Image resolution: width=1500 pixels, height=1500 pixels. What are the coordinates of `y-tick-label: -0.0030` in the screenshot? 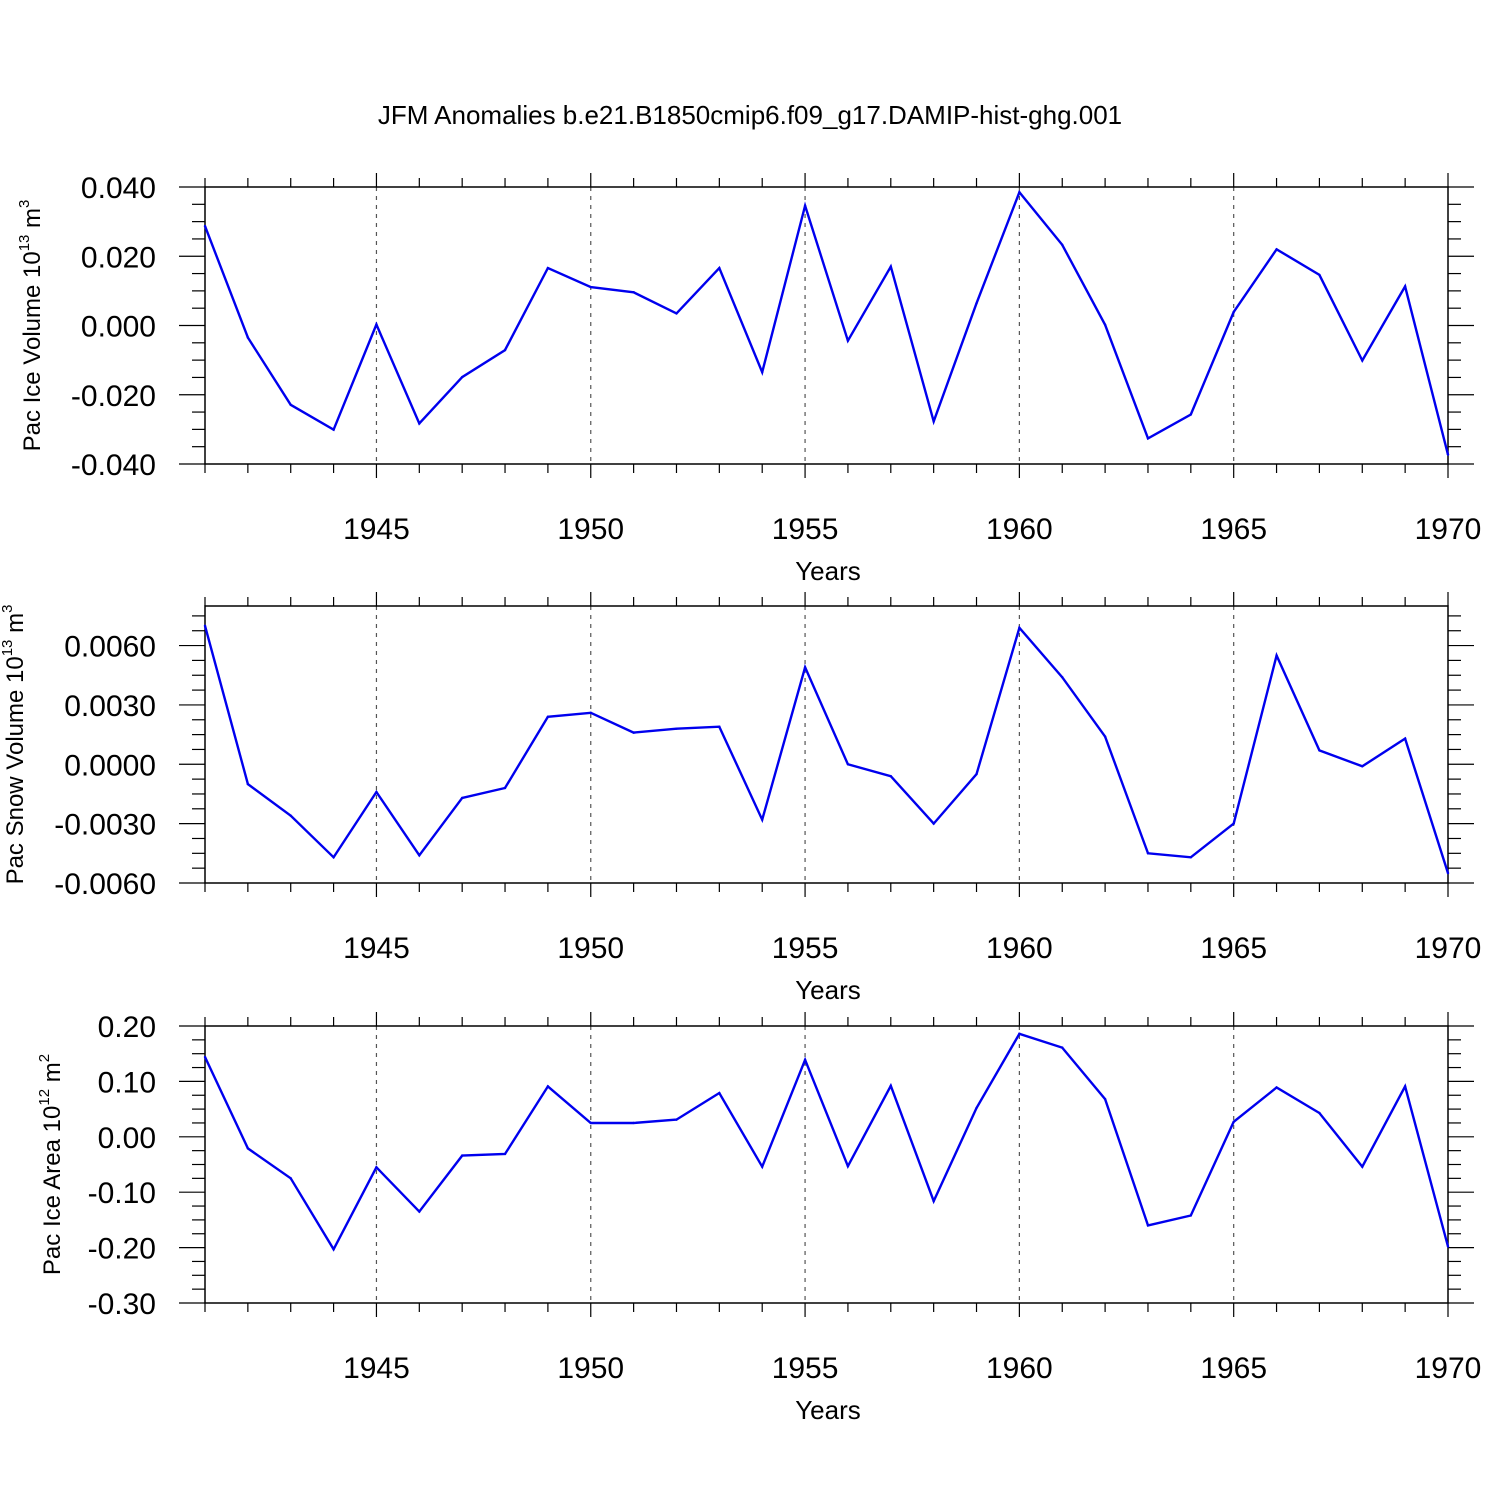 It's located at (105, 825).